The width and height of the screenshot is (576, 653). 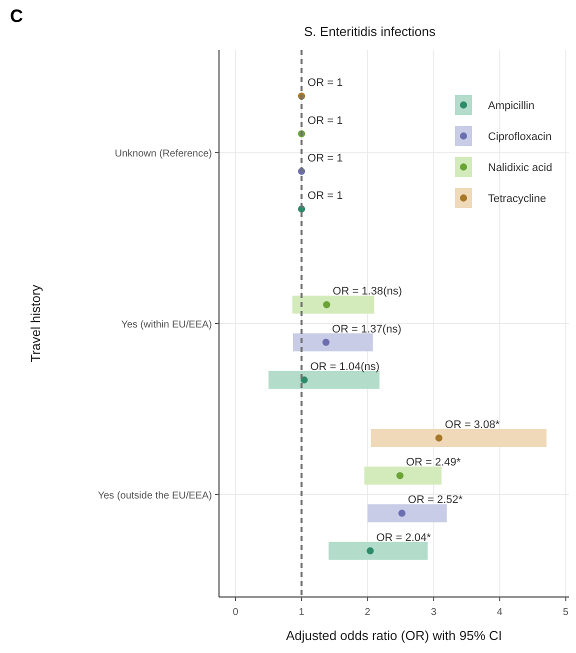 What do you see at coordinates (370, 31) in the screenshot?
I see `chart-title: S. Enteritidis infections` at bounding box center [370, 31].